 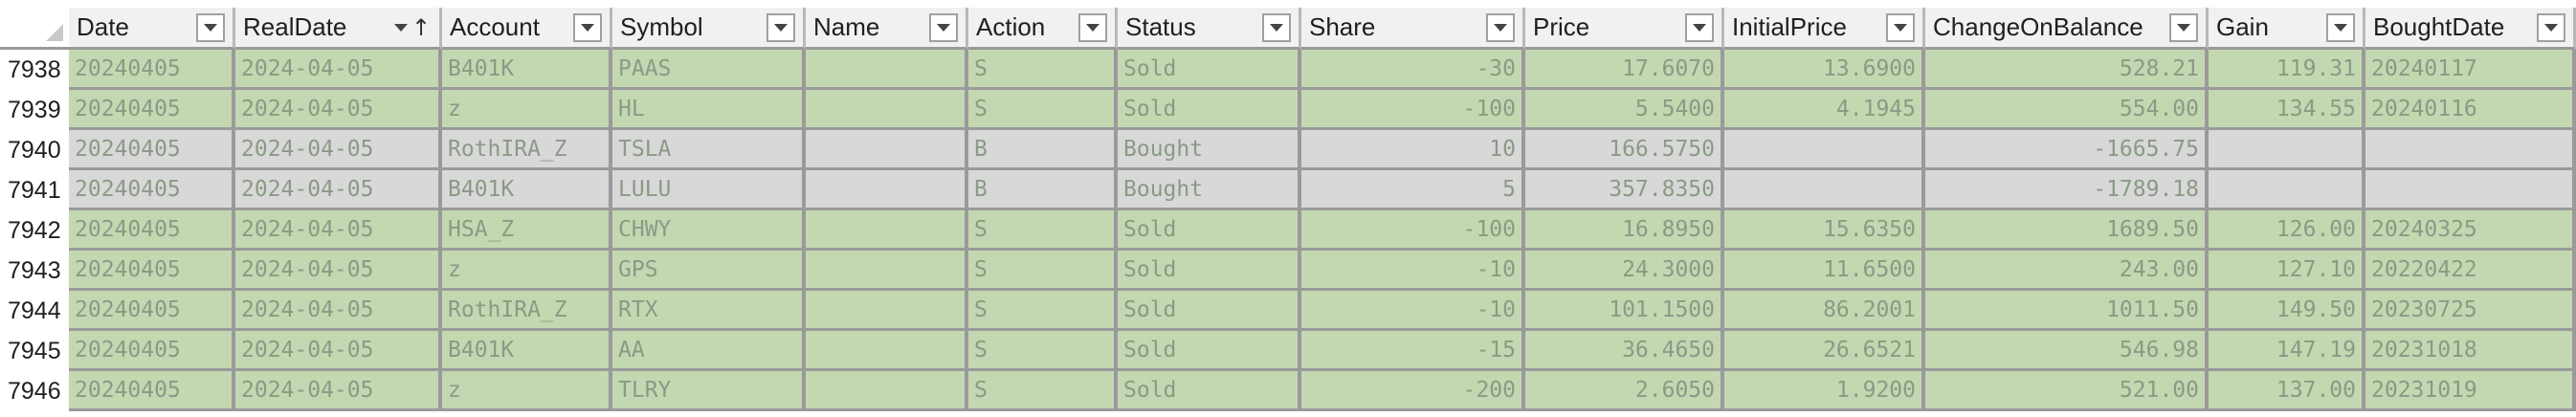 What do you see at coordinates (1624, 271) in the screenshot?
I see `cell-price: 24.3000` at bounding box center [1624, 271].